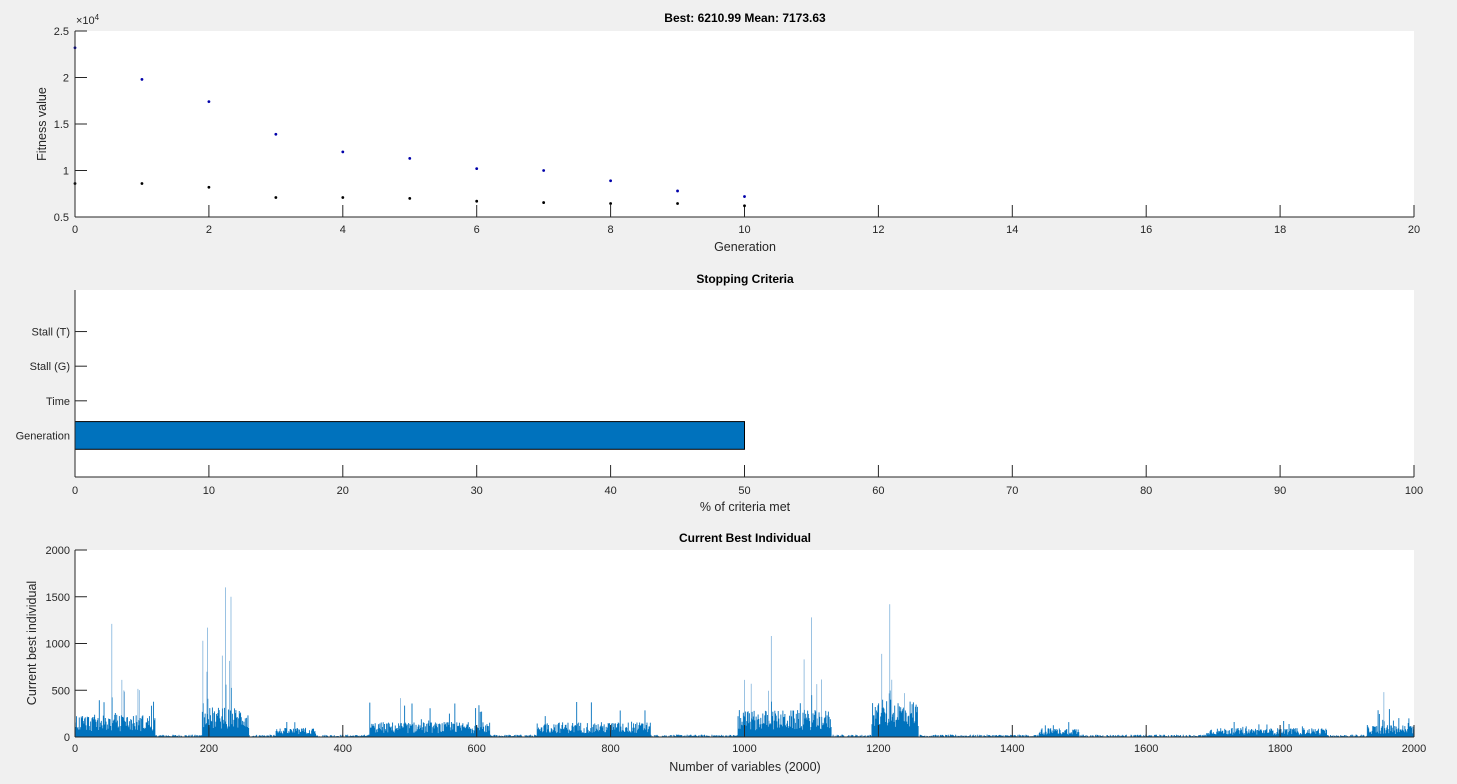 The width and height of the screenshot is (1457, 784). I want to click on fitness-xtick-label: 4, so click(343, 230).